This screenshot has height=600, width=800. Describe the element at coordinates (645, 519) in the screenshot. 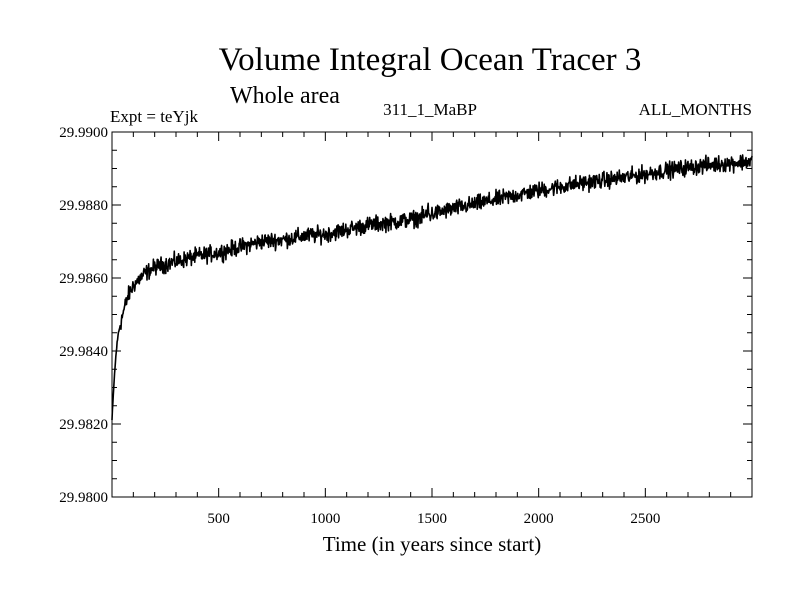

I see `x-tick-label: 2500` at that location.